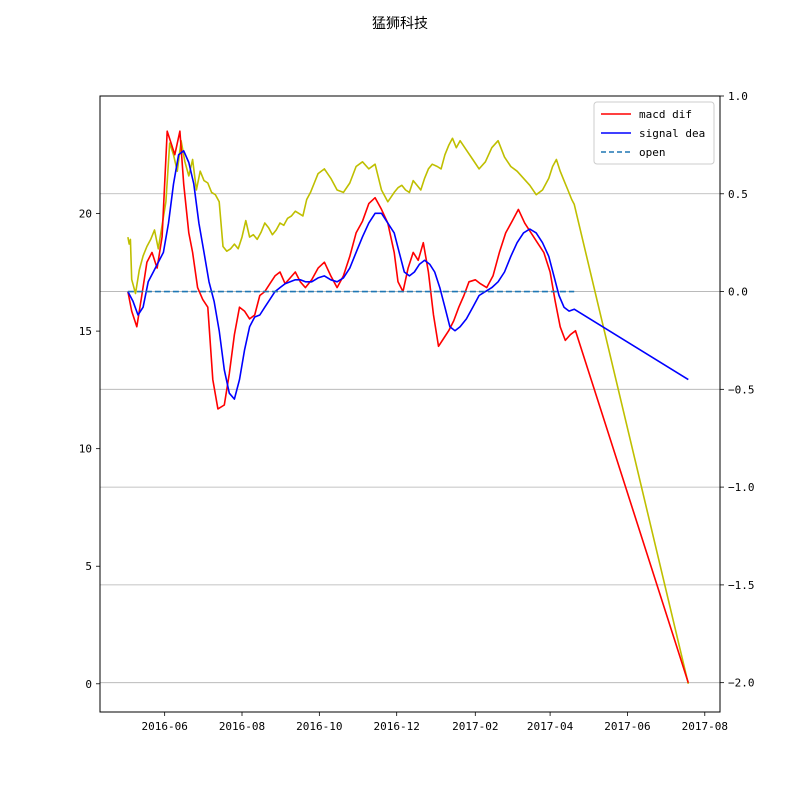 This screenshot has height=800, width=800. I want to click on x-tick-label-2016-10: 2016-10, so click(319, 726).